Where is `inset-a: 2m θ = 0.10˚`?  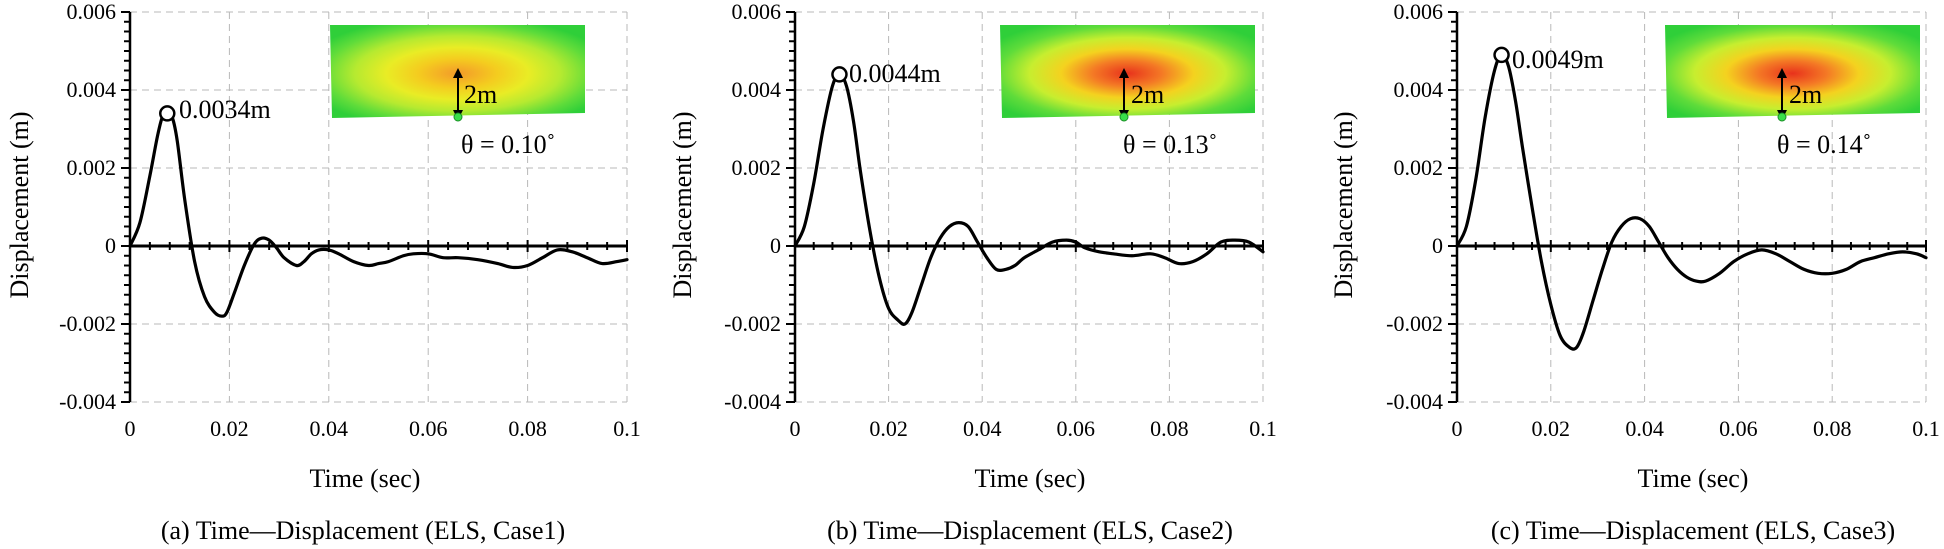
inset-a: 2m θ = 0.10˚ is located at coordinates (457, 92).